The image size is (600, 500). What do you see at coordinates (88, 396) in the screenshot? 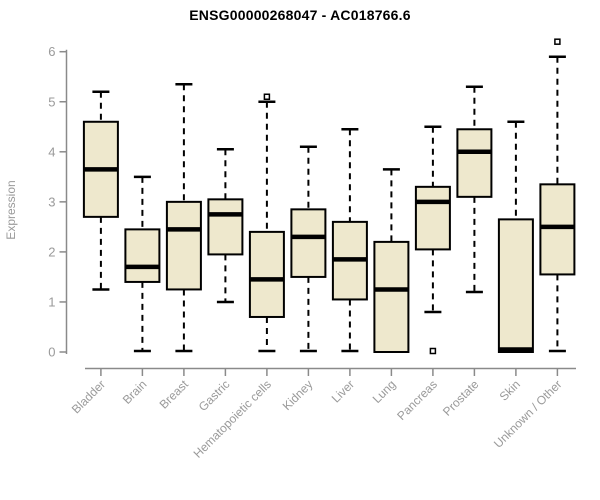
I see `x-tick-label: Bladder` at bounding box center [88, 396].